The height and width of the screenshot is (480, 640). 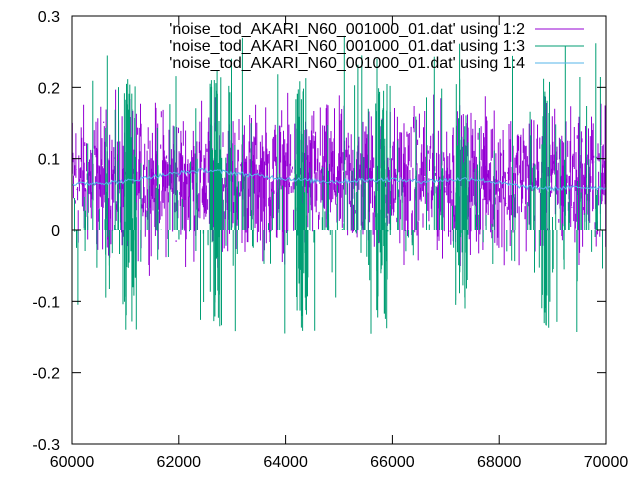 I want to click on y-tick-label: 0.1, so click(x=49, y=160).